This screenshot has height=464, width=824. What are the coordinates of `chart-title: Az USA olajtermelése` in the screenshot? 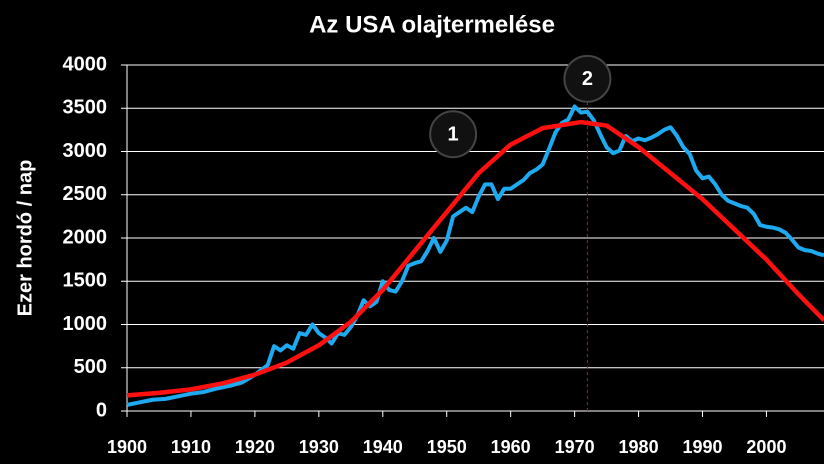 It's located at (432, 24).